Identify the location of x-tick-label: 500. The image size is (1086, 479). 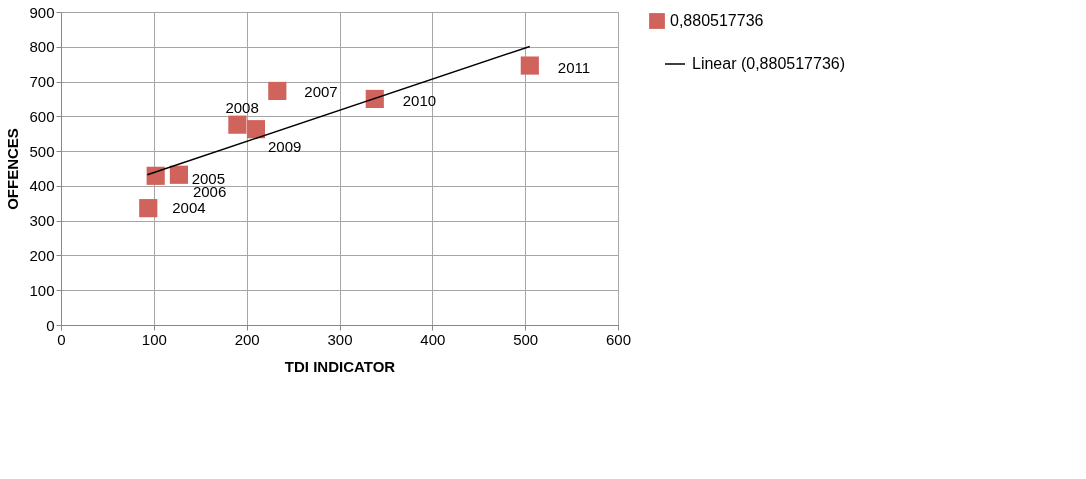
(526, 339).